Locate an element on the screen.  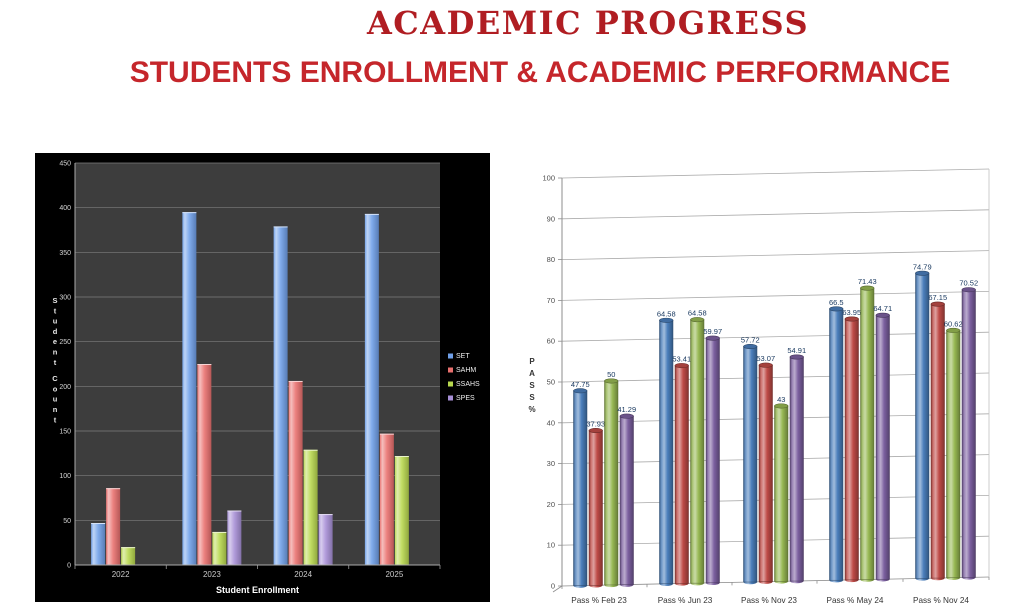
y-tick-label: 450 is located at coordinates (65, 164).